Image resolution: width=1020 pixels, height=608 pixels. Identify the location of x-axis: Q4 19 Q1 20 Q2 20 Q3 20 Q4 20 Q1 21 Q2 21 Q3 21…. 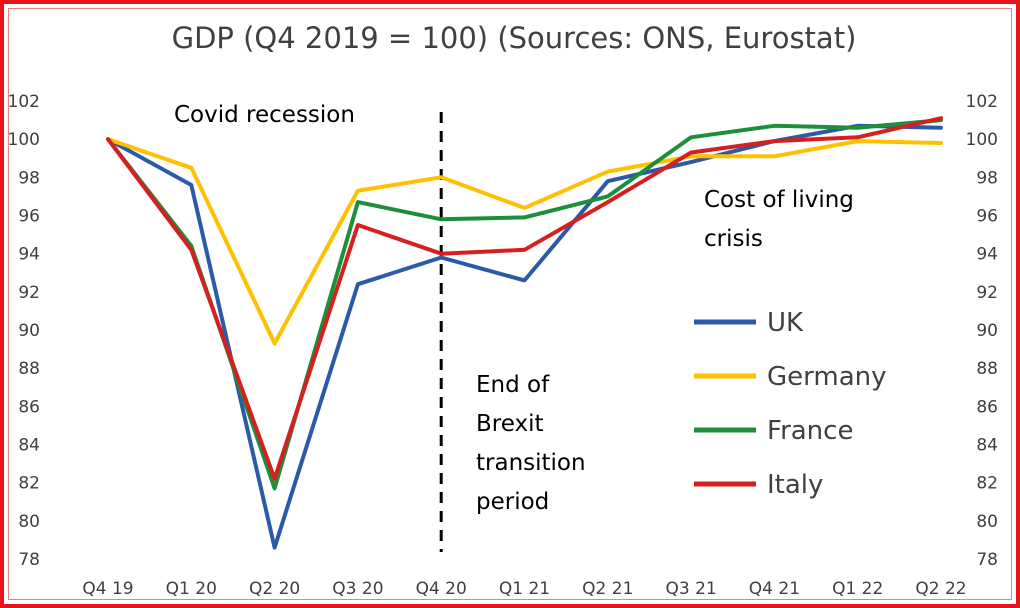
(524, 589).